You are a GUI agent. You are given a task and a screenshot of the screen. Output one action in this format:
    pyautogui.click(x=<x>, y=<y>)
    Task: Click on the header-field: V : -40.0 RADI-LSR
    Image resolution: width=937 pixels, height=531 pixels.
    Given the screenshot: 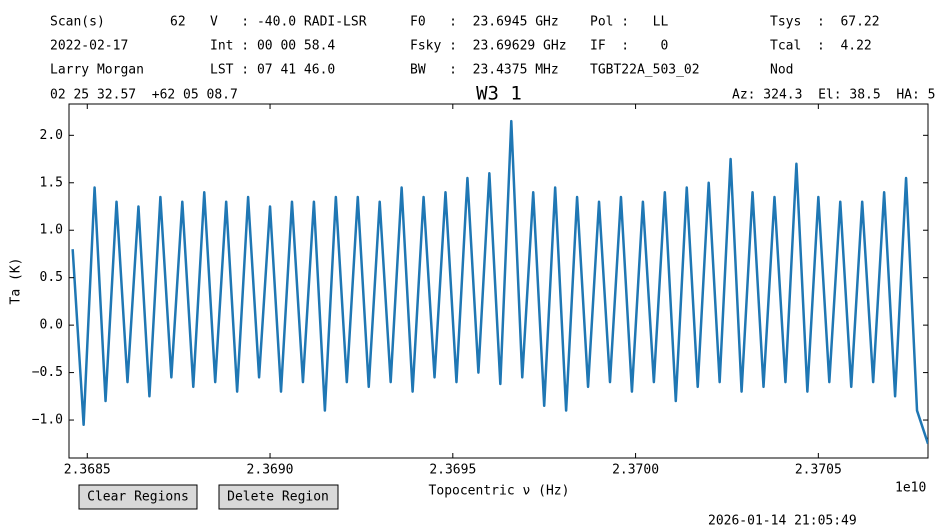 What is the action you would take?
    pyautogui.click(x=288, y=22)
    